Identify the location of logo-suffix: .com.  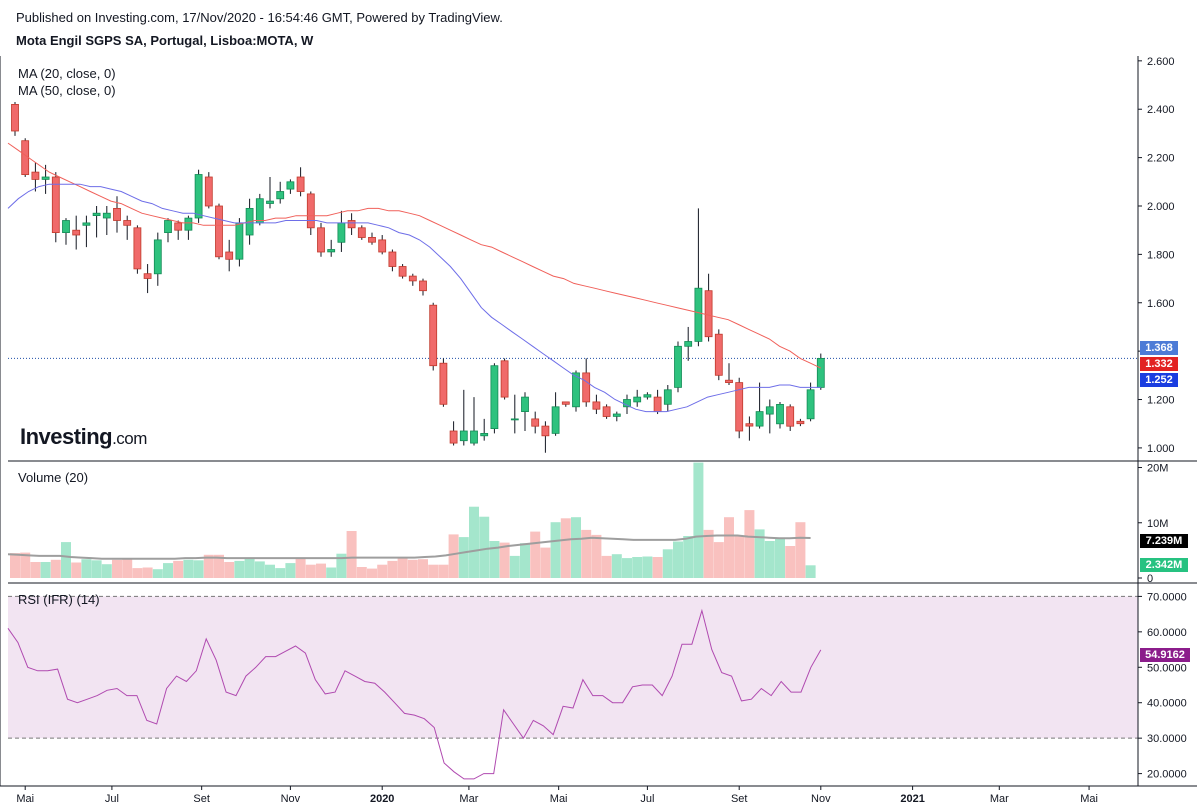
(129, 438).